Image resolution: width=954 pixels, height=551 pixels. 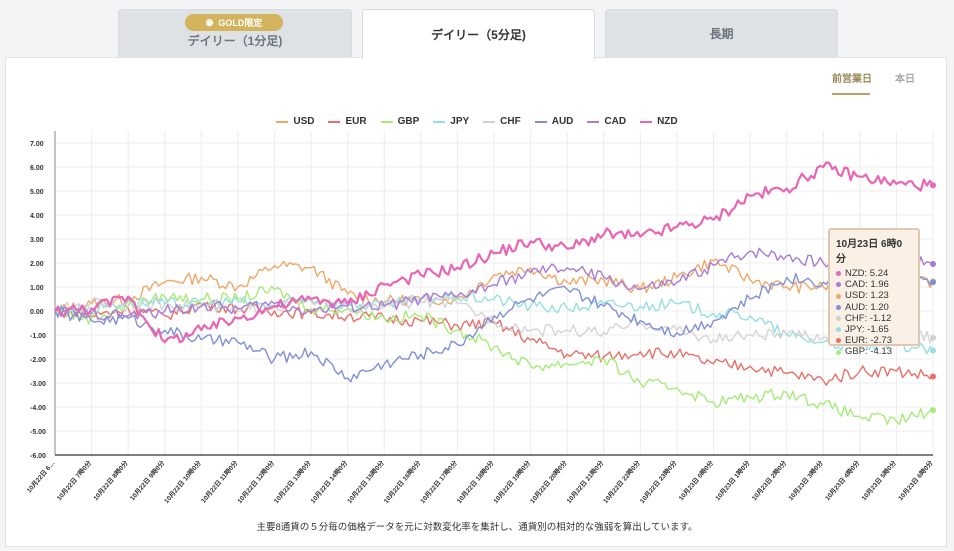 What do you see at coordinates (255, 481) in the screenshot?
I see `x-tick-label: 10月22日 12時0分` at bounding box center [255, 481].